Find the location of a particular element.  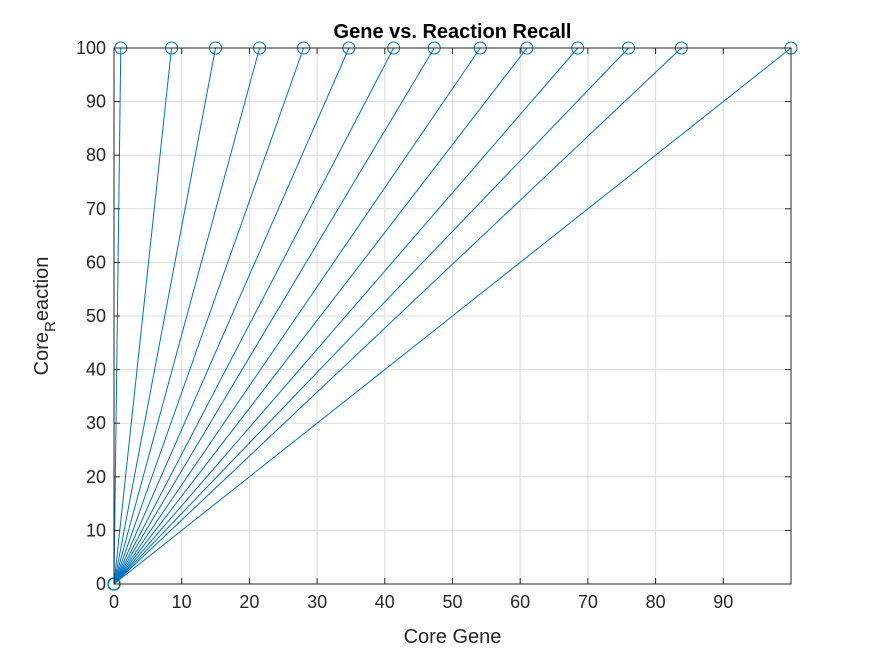

y-axis-label-subscript: R is located at coordinates (50, 326).